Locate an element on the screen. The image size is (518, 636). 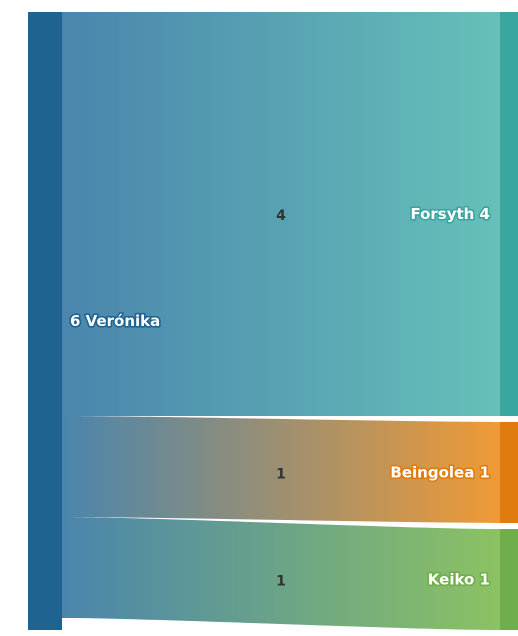
node-label-t1: Forsyth 4 is located at coordinates (450, 214).